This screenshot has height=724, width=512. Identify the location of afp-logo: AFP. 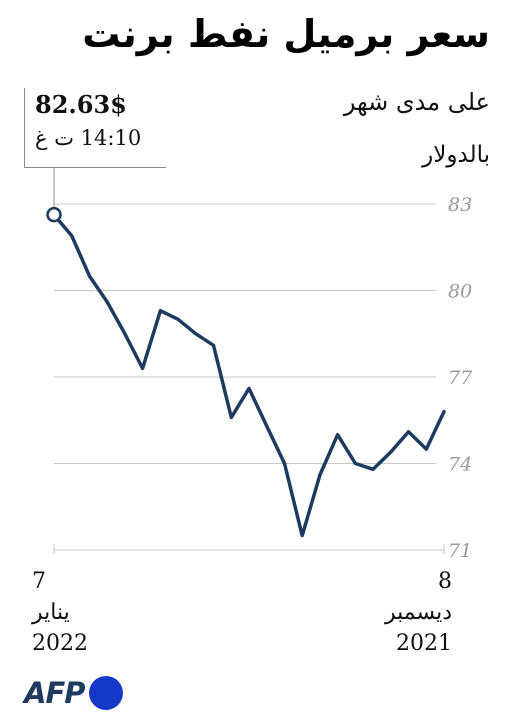
(73, 693).